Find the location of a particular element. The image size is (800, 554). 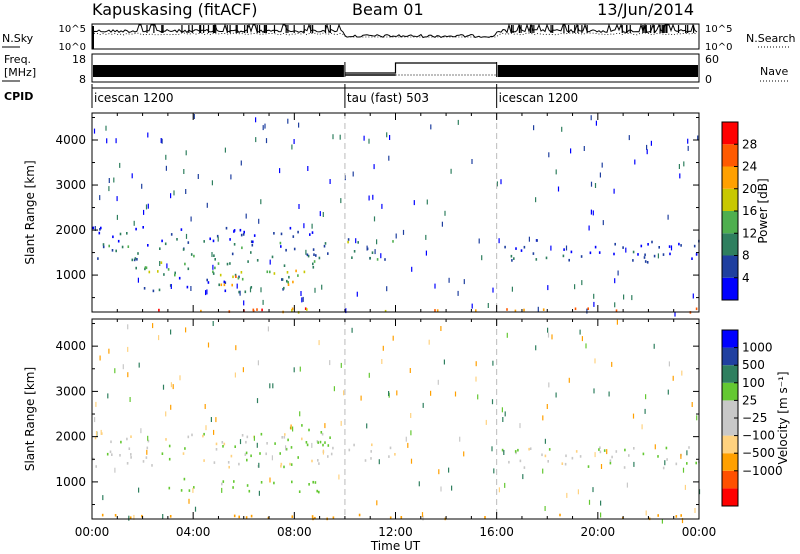

station-title: Kapuskasing (fitACF) is located at coordinates (175, 9).